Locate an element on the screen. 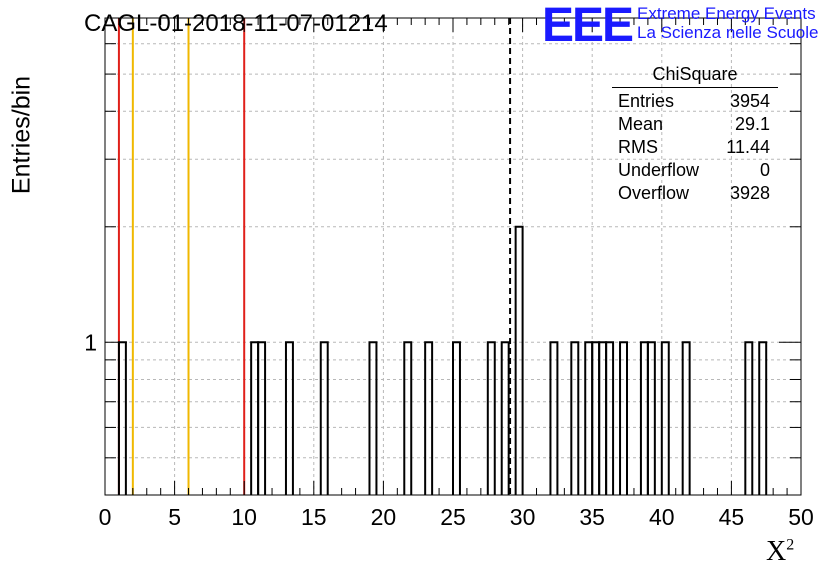 This screenshot has width=836, height=572. logo-line-1: Extreme Energy Events is located at coordinates (726, 13).